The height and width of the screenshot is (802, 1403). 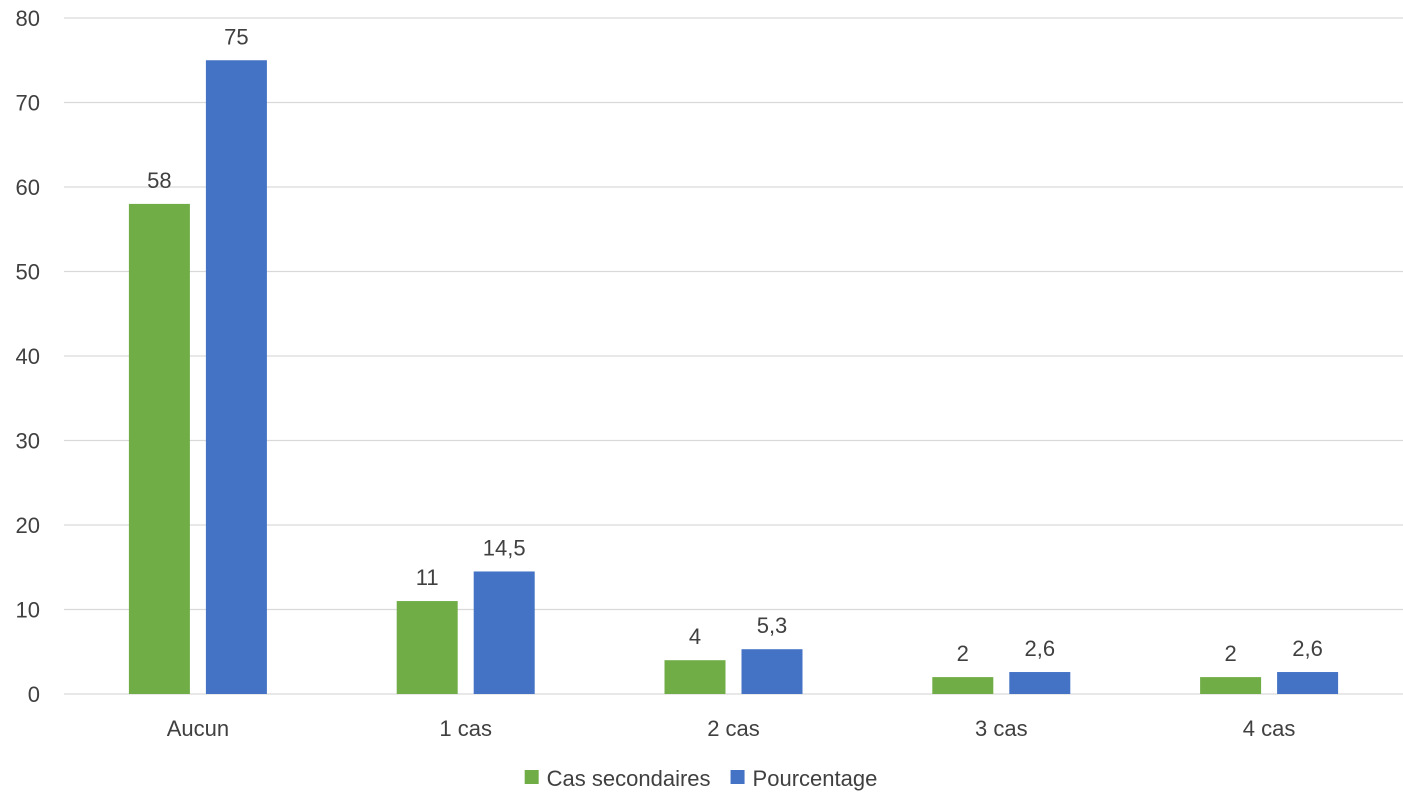 I want to click on data-label: 58, so click(x=159, y=180).